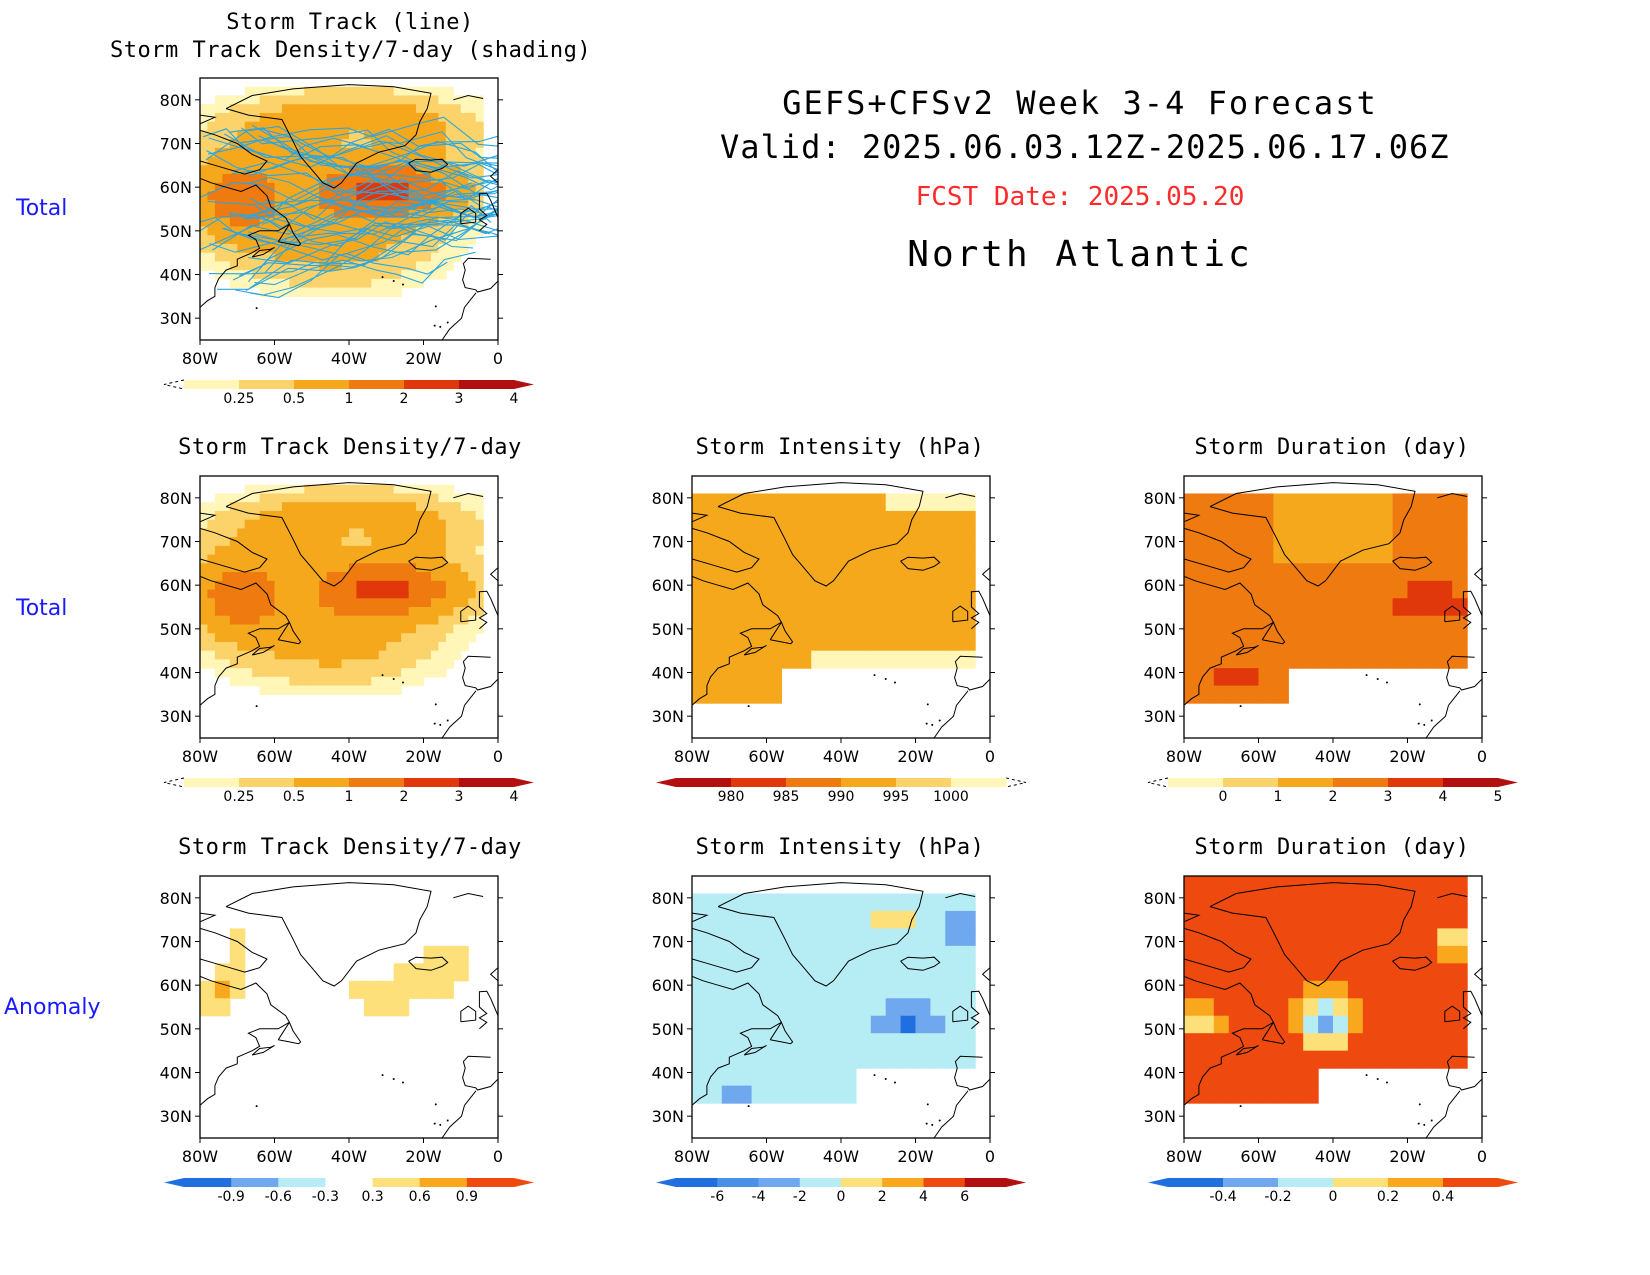  What do you see at coordinates (1016, 782) in the screenshot?
I see `colorbar-open-end` at bounding box center [1016, 782].